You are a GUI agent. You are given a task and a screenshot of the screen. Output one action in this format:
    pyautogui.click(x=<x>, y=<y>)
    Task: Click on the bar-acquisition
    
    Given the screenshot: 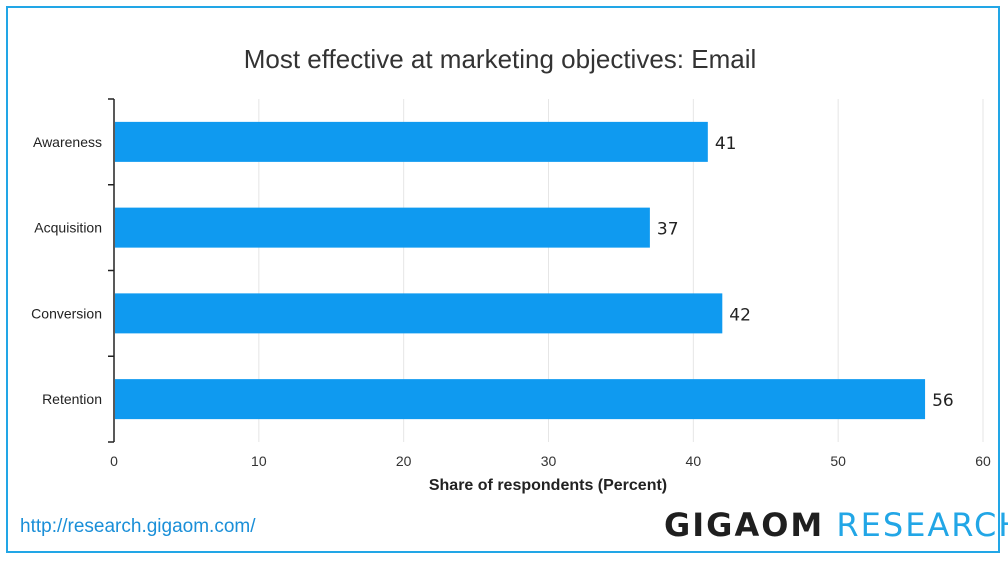 What is the action you would take?
    pyautogui.click(x=382, y=227)
    